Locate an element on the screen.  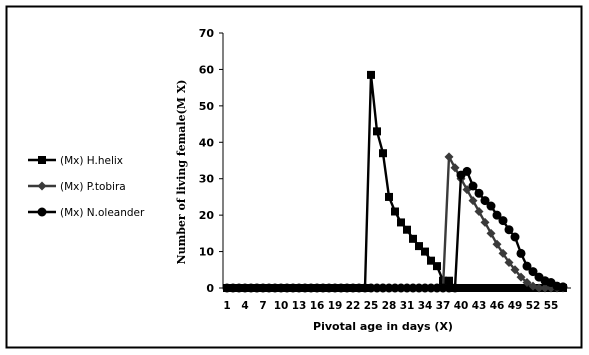
y-tick-label: 0 is located at coordinates (210, 288).